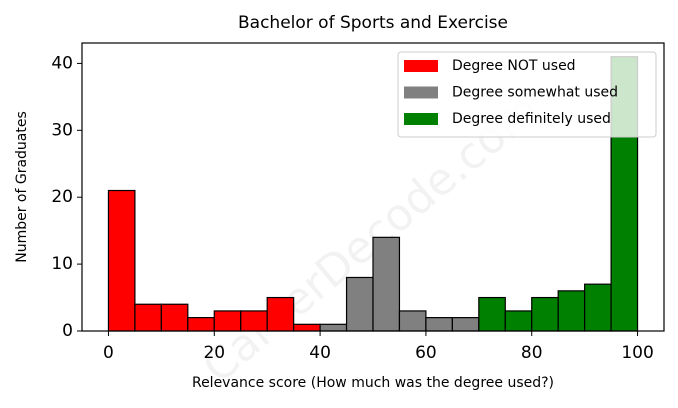 The height and width of the screenshot is (408, 678). Describe the element at coordinates (62, 63) in the screenshot. I see `y-tick-label: 40` at that location.